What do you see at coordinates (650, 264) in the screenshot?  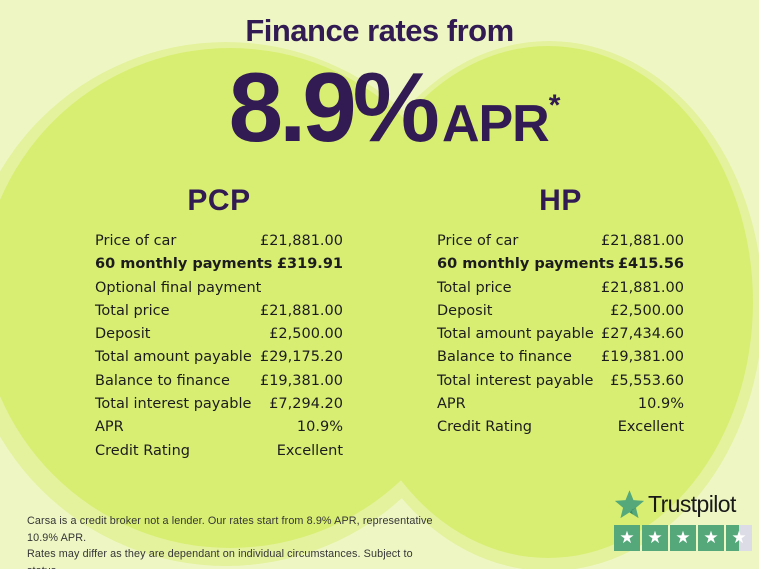 I see `row-value: £415.56` at bounding box center [650, 264].